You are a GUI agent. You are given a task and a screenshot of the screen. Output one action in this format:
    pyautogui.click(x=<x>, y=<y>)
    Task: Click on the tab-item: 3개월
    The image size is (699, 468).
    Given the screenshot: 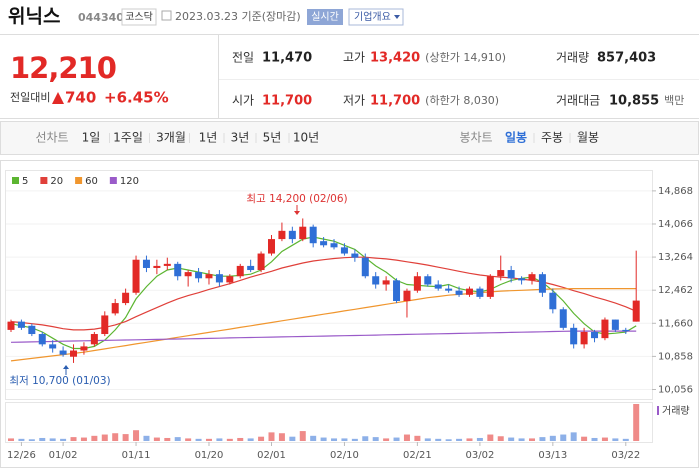 What is the action you would take?
    pyautogui.click(x=171, y=138)
    